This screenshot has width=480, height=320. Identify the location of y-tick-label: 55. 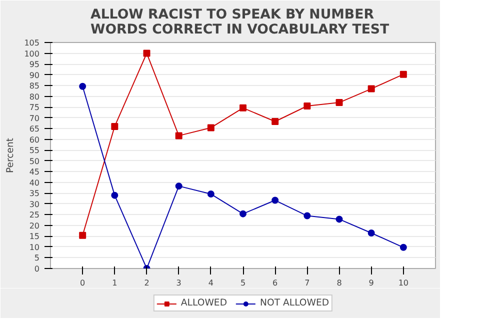
(34, 151).